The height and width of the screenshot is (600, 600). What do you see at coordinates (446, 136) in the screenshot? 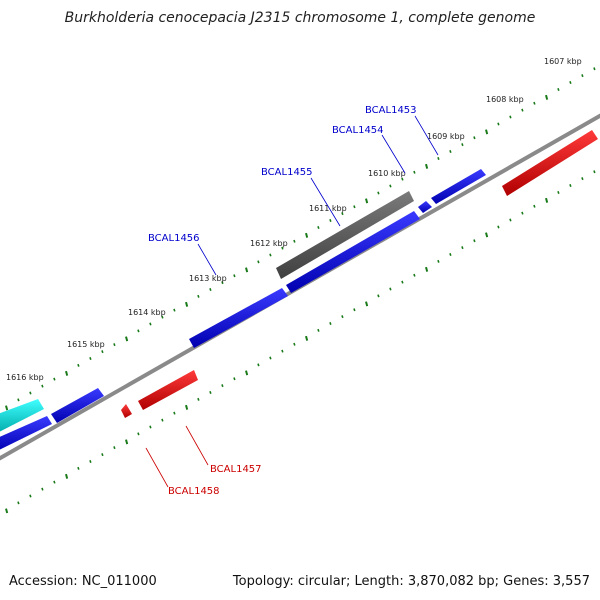
I see `scale-label-1609: 1609 kbp` at bounding box center [446, 136].